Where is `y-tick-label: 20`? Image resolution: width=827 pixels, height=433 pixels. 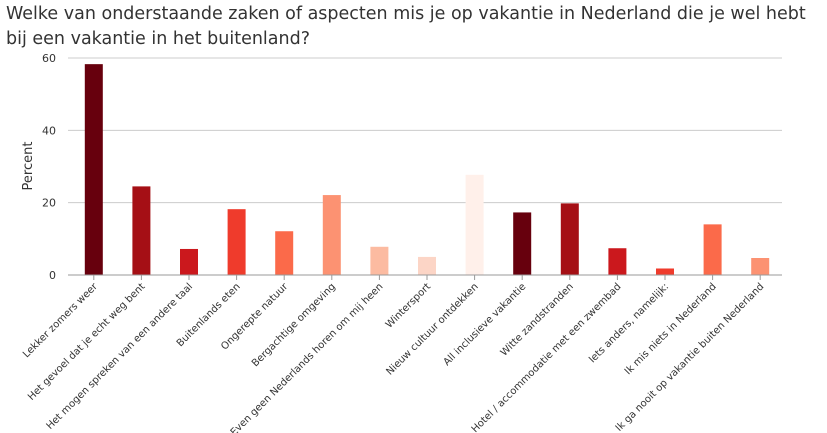
y-tick-label: 20 is located at coordinates (49, 203).